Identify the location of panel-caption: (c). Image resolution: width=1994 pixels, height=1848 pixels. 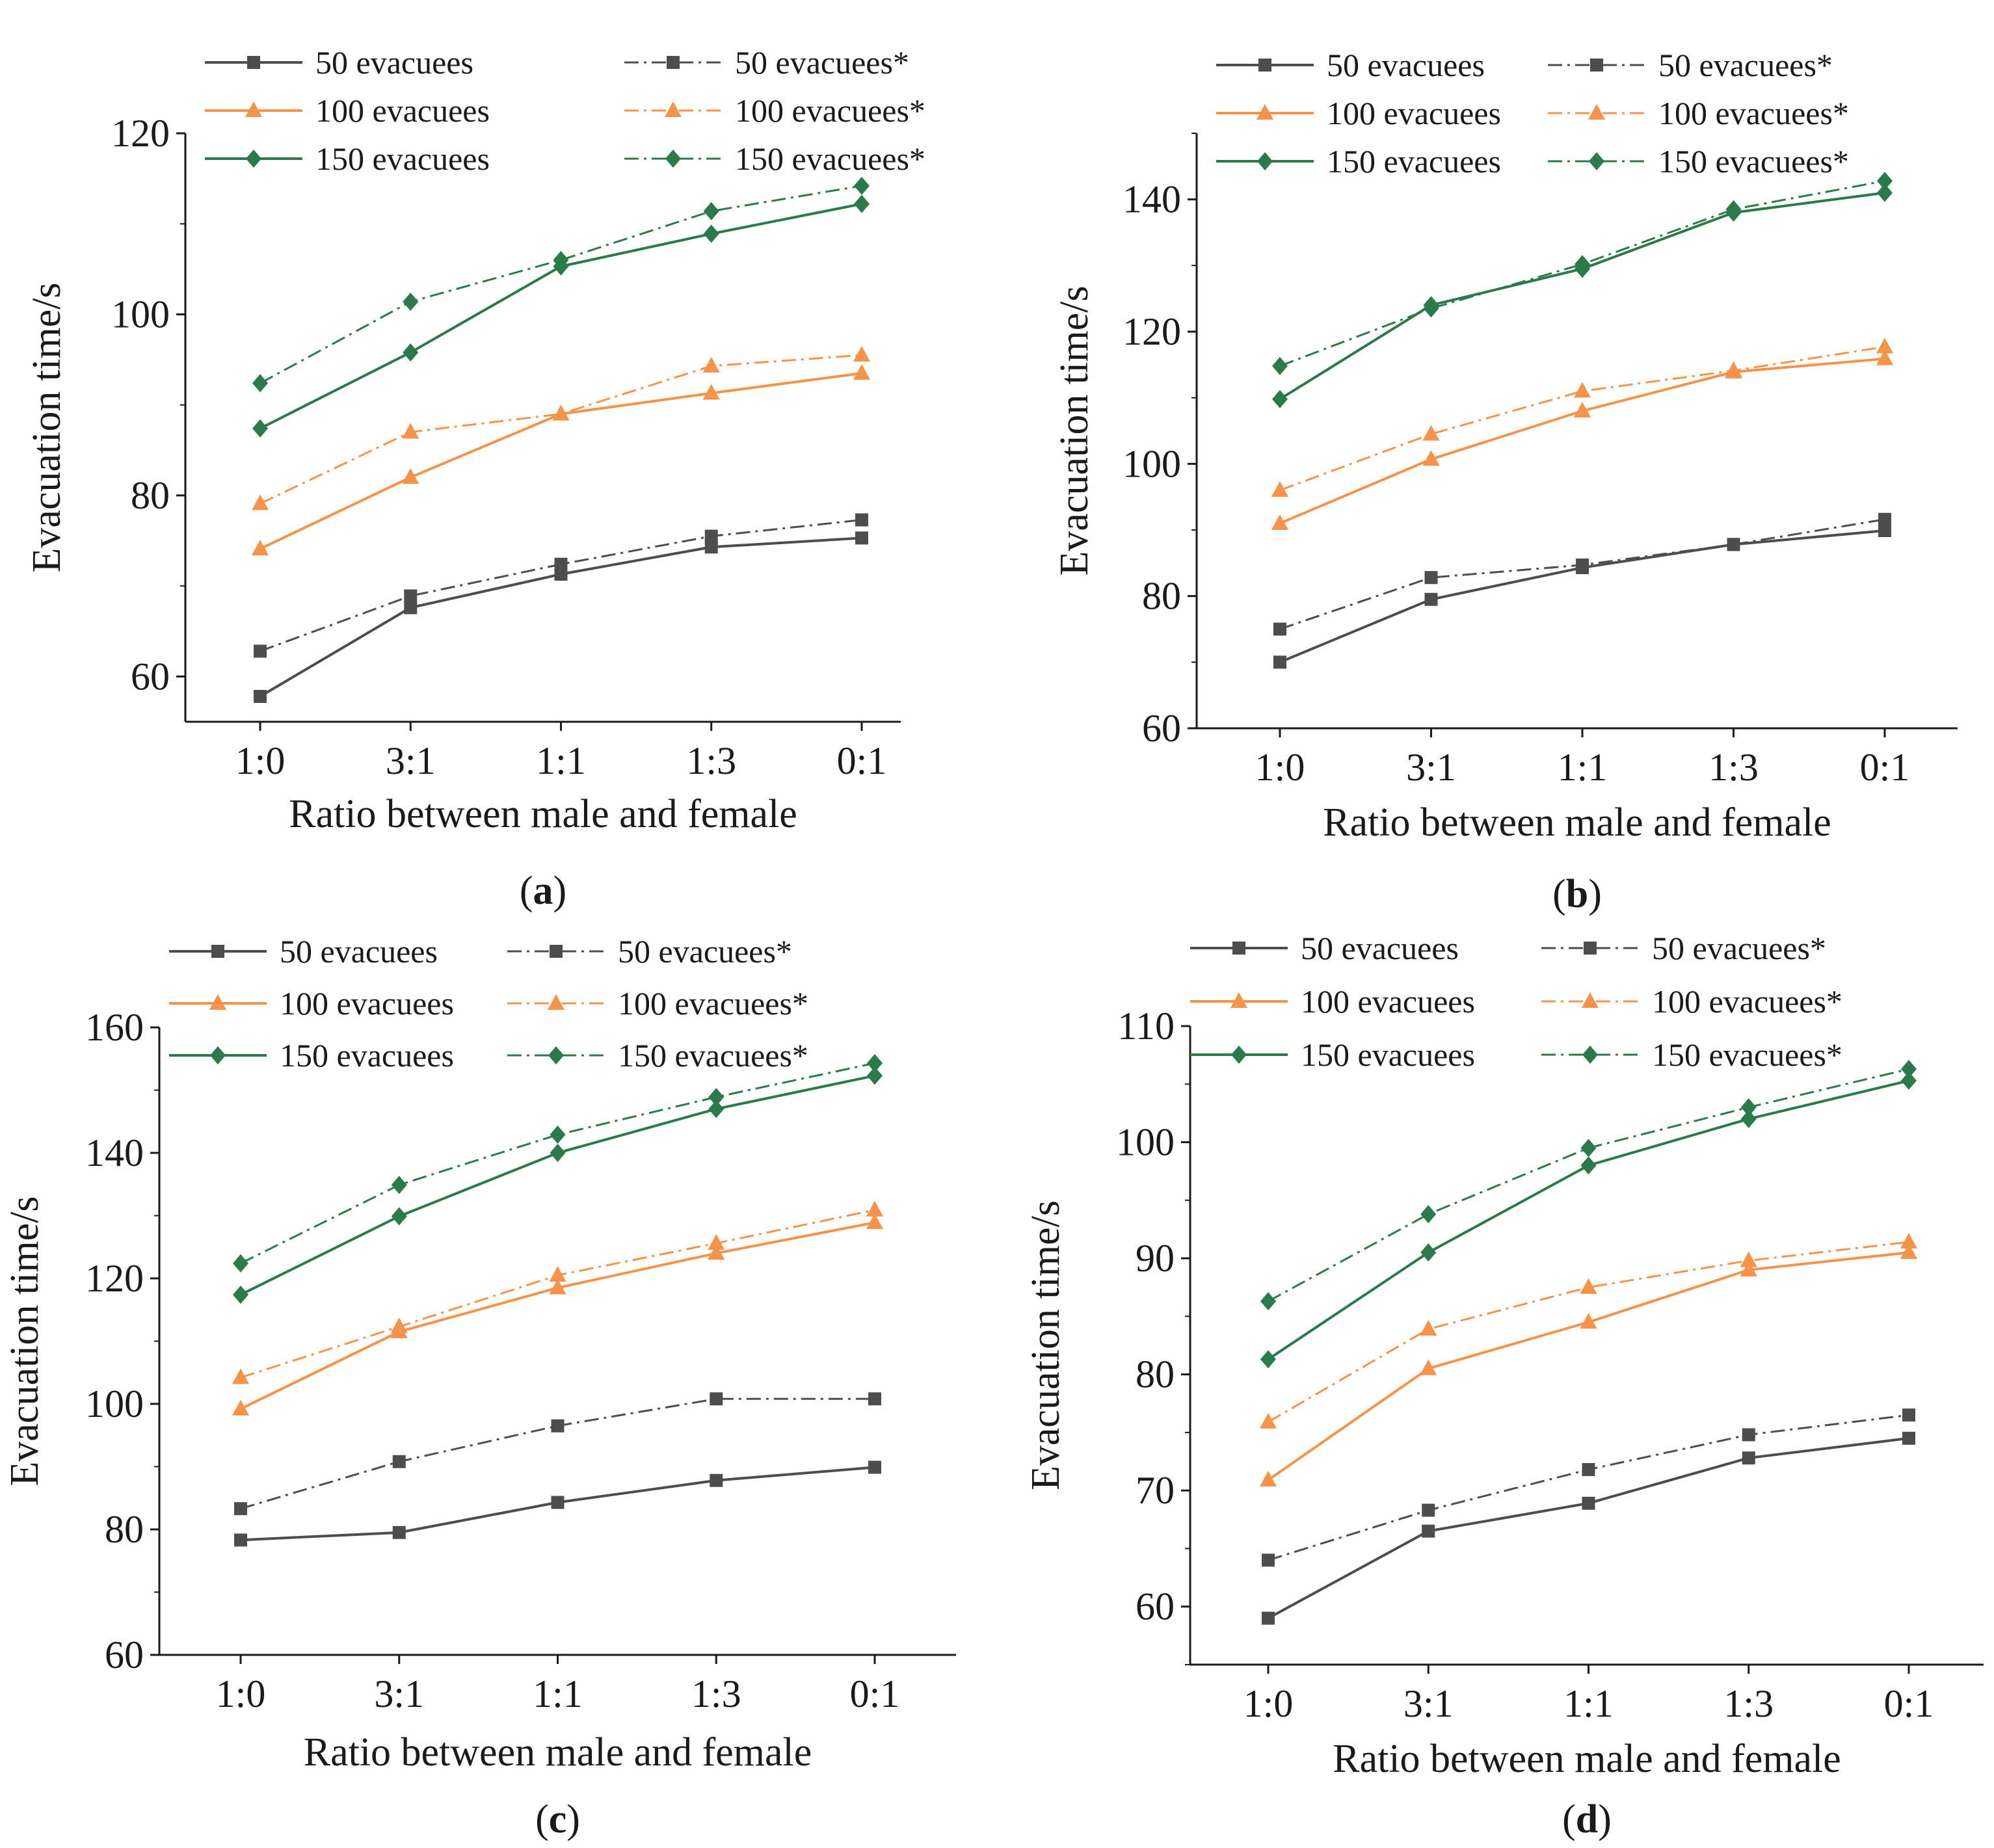
(557, 1819).